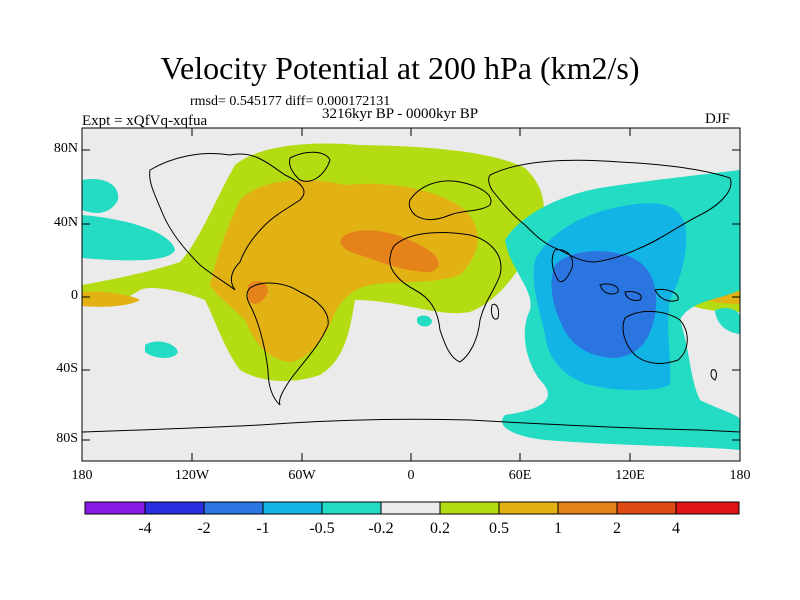 This screenshot has width=800, height=600. What do you see at coordinates (302, 475) in the screenshot?
I see `x-tick-label: 60W` at bounding box center [302, 475].